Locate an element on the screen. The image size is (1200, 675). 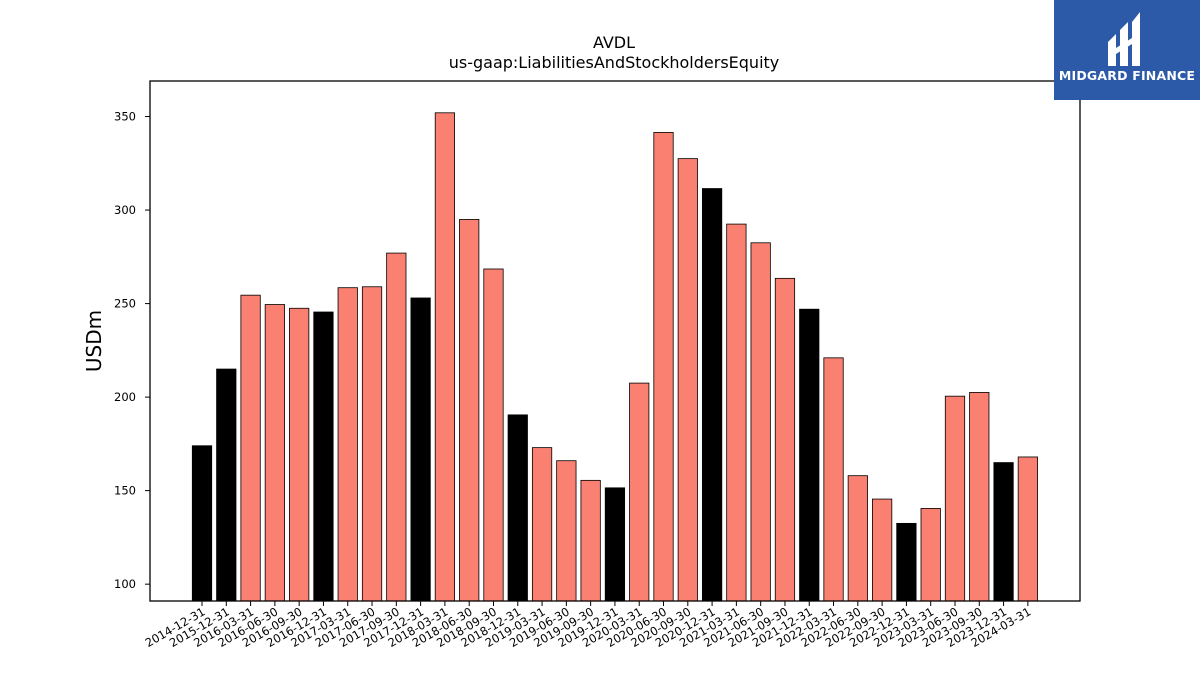
chart-subtitle: us-gaap:LiabilitiesAndStockholdersEquity is located at coordinates (614, 62).